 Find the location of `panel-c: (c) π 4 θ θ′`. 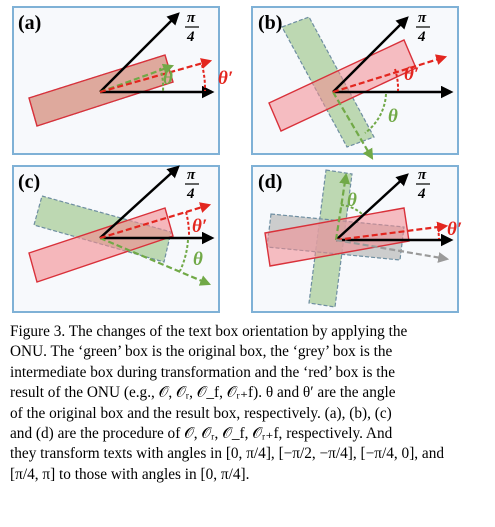

panel-c: (c) π 4 θ θ′ is located at coordinates (116, 239).